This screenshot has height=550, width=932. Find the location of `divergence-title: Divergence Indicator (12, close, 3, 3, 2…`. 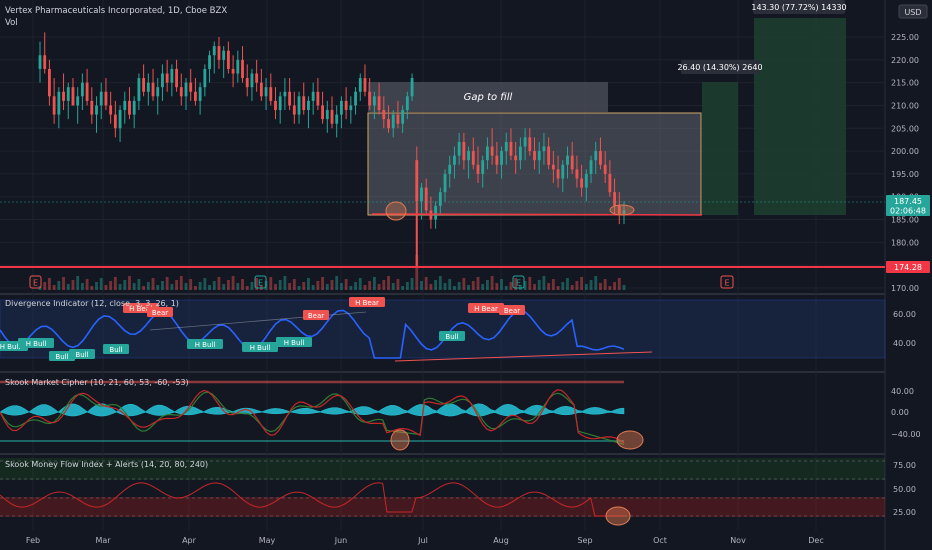

divergence-title: Divergence Indicator (12, close, 3, 3, 2… is located at coordinates (92, 303).